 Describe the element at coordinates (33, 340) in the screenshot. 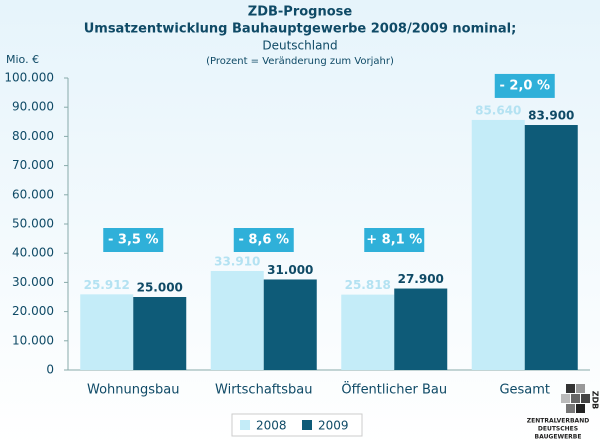

I see `y-tick-label: 10.000` at that location.